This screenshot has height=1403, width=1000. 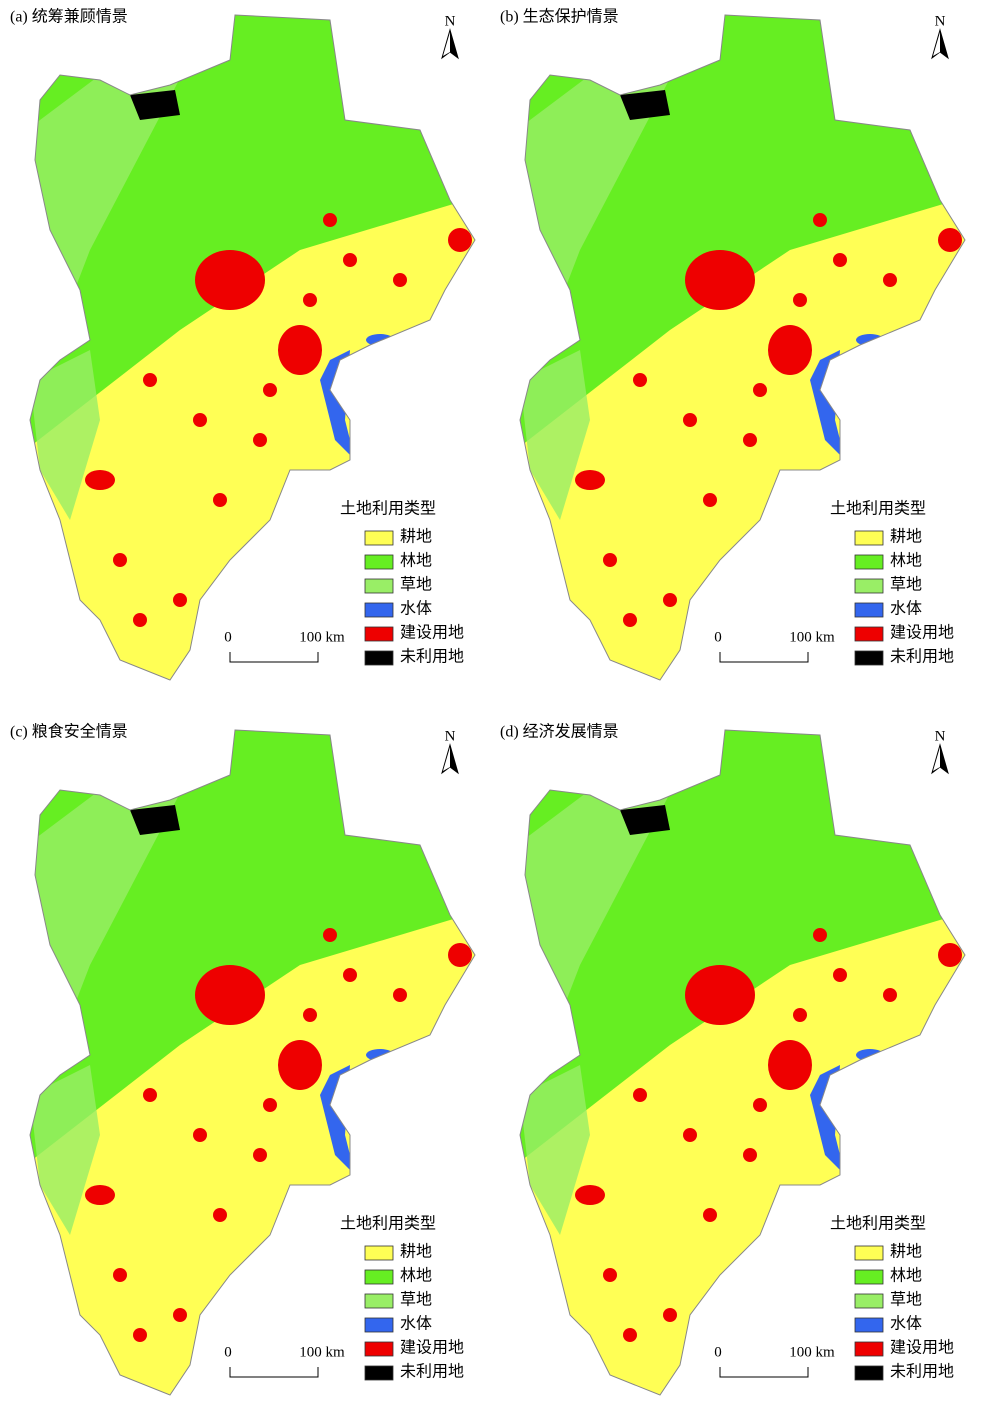 What do you see at coordinates (906, 537) in the screenshot?
I see `legend-label: 耕地` at bounding box center [906, 537].